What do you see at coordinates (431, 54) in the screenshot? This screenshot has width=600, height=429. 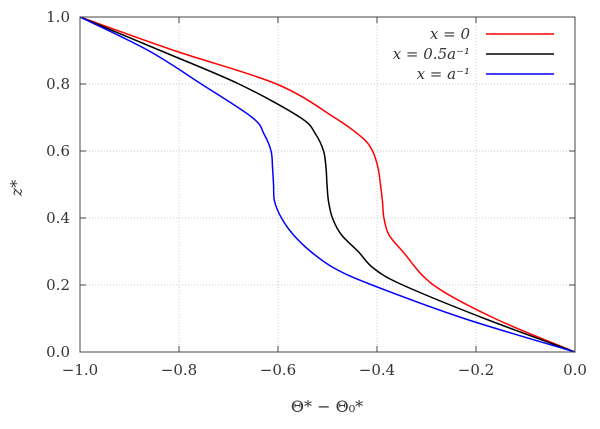 I see `legend-label-1: x = 0.5a⁻¹` at bounding box center [431, 54].